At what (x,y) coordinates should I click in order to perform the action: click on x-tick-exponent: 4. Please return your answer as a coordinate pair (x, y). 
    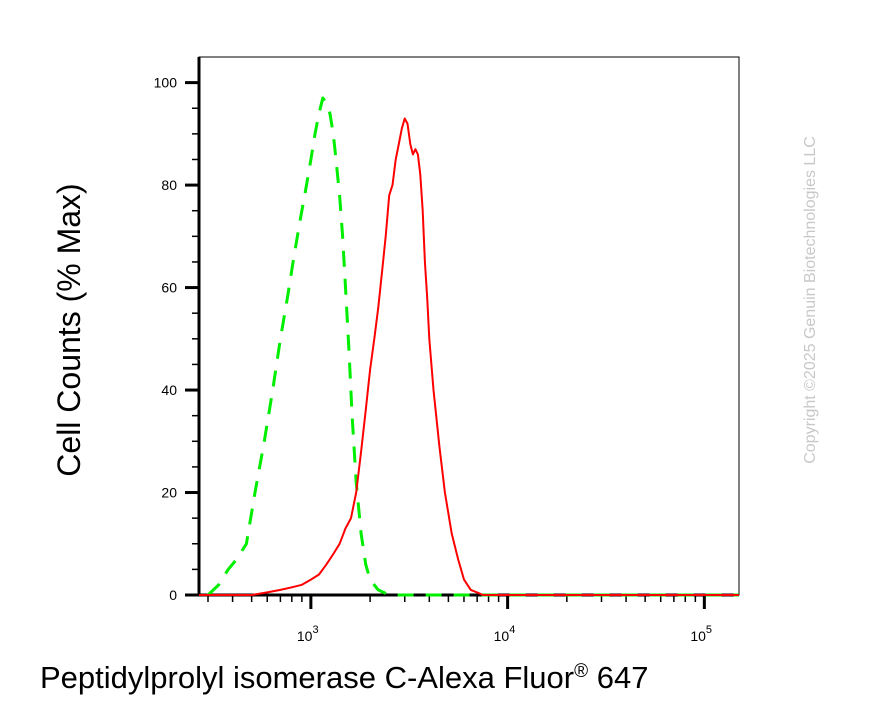
    Looking at the image, I should click on (512, 630).